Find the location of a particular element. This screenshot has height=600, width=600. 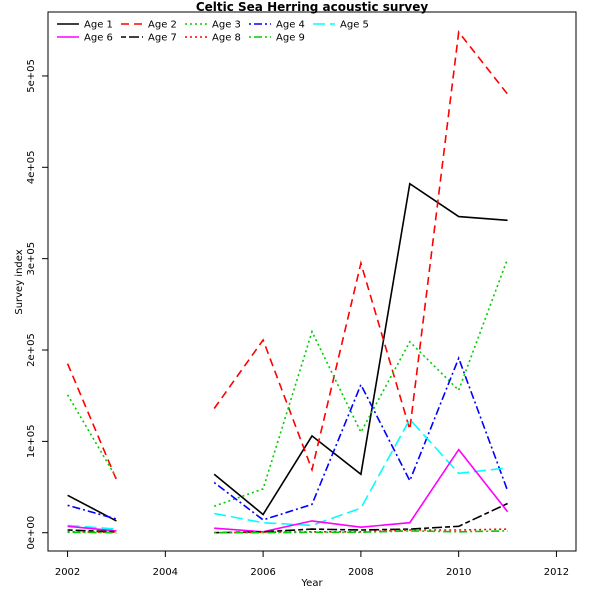

legend-item: Age 3 is located at coordinates (213, 25).